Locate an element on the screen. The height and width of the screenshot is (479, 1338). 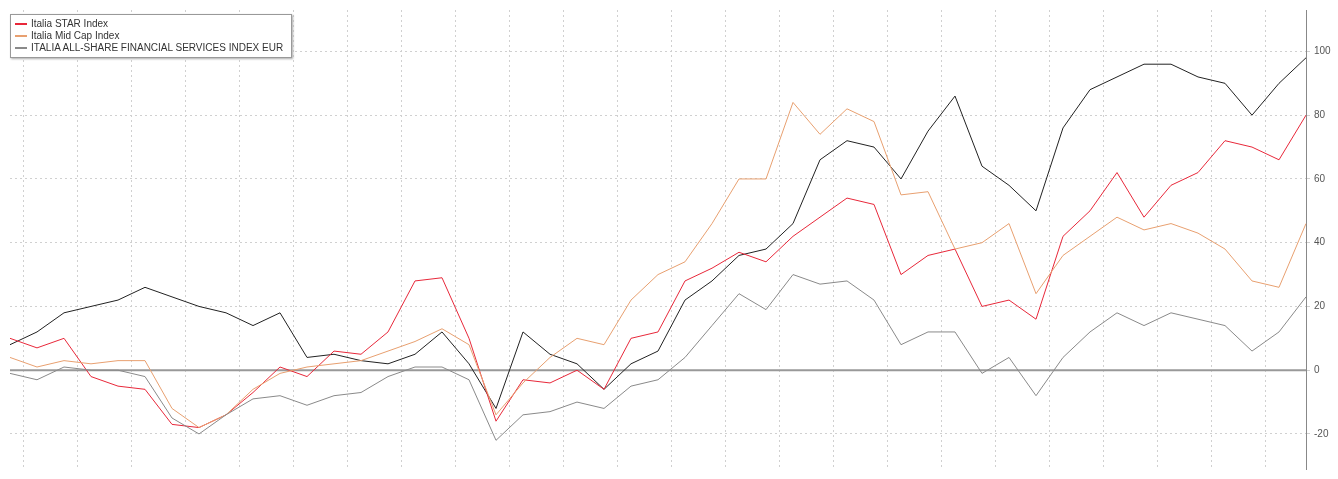
y-tick-label: 100 is located at coordinates (1323, 51).